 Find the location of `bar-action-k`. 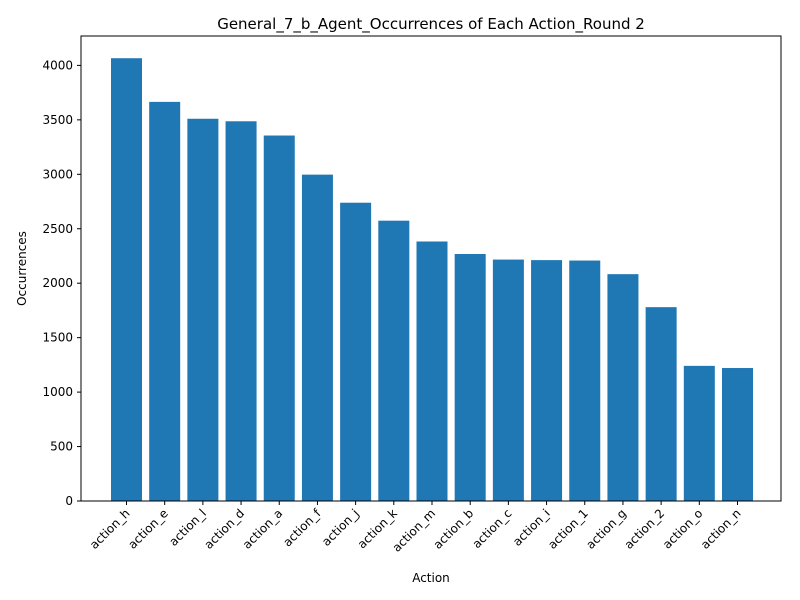

bar-action-k is located at coordinates (394, 360).